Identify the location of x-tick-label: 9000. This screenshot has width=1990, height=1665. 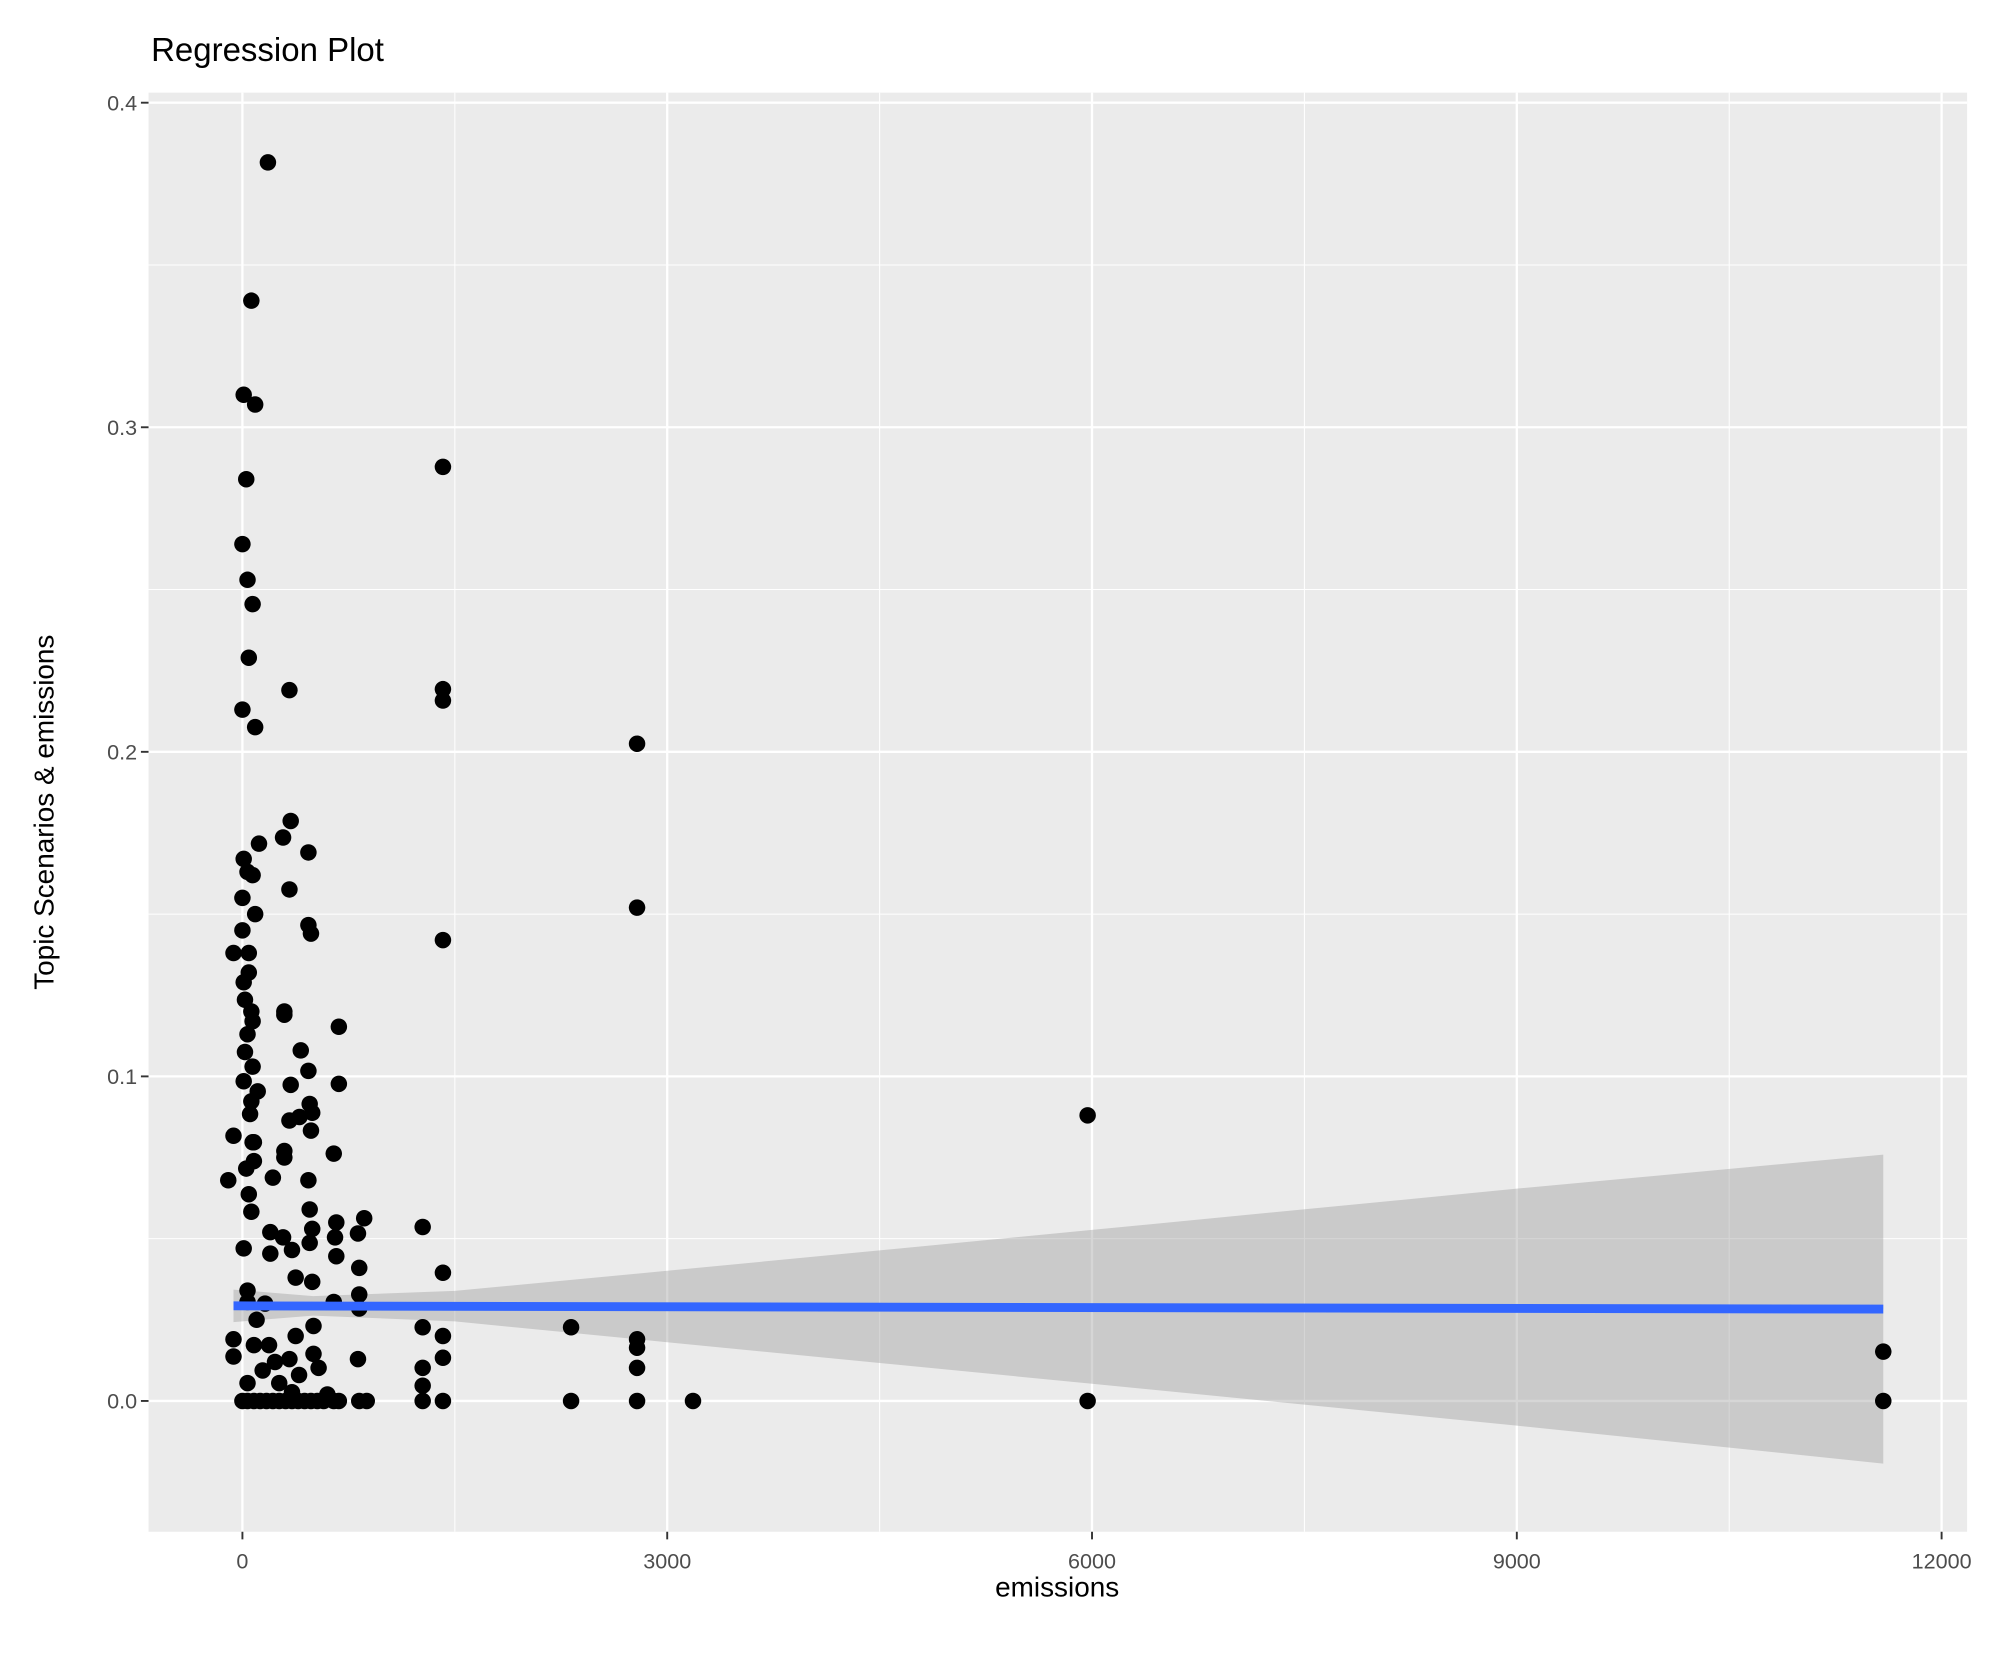
(1517, 1561).